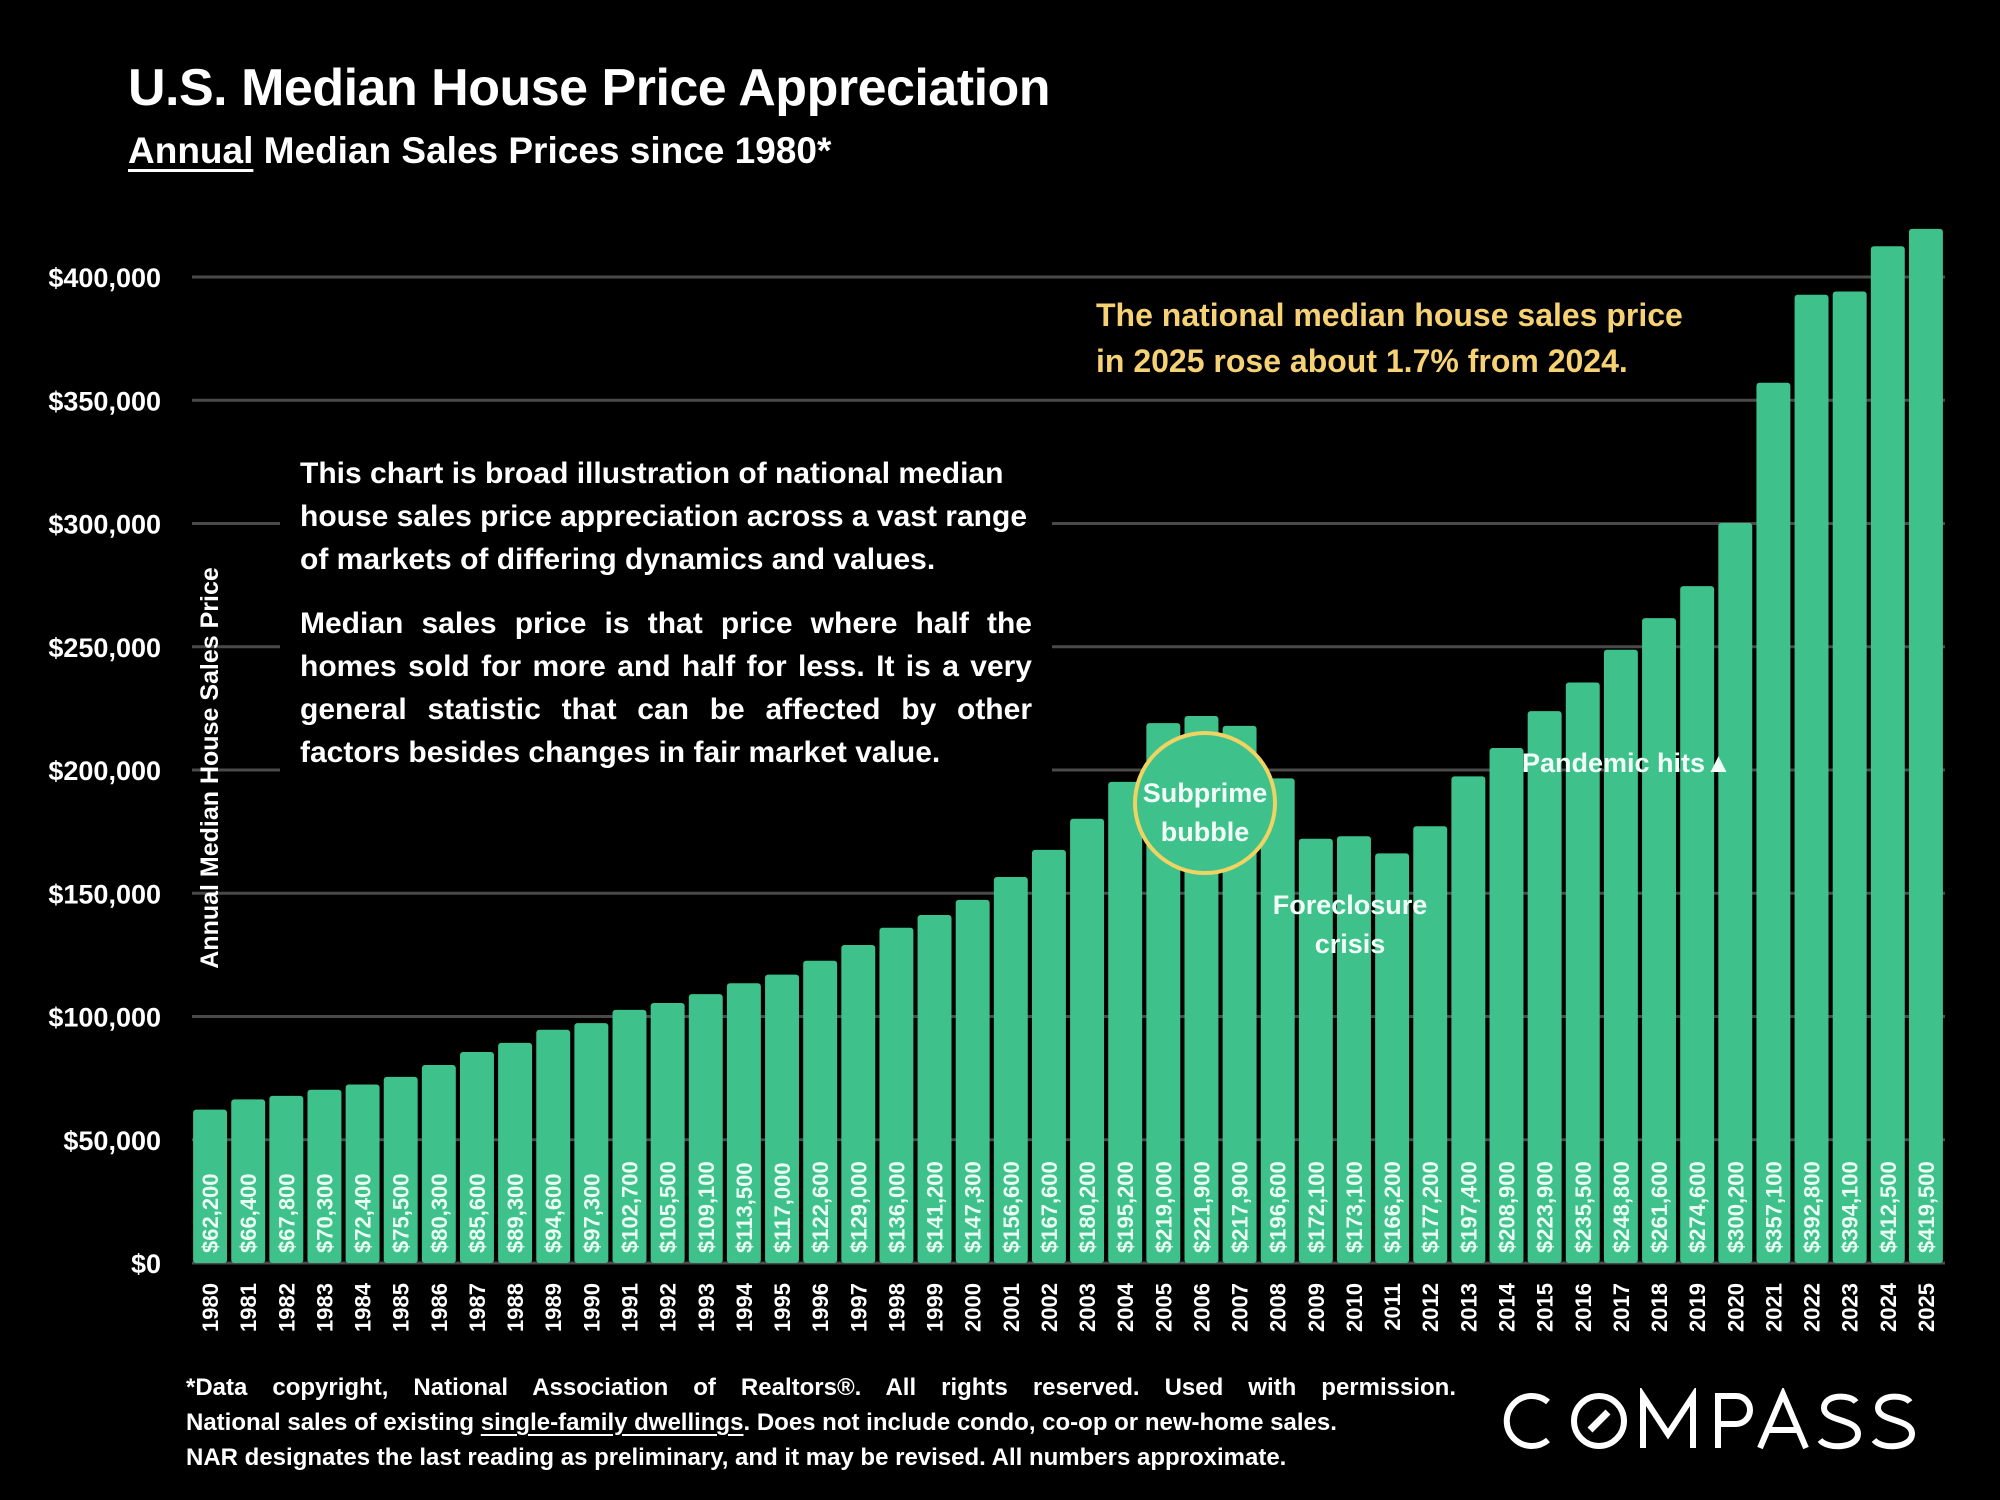  What do you see at coordinates (820, 1111) in the screenshot?
I see `bar-1996` at bounding box center [820, 1111].